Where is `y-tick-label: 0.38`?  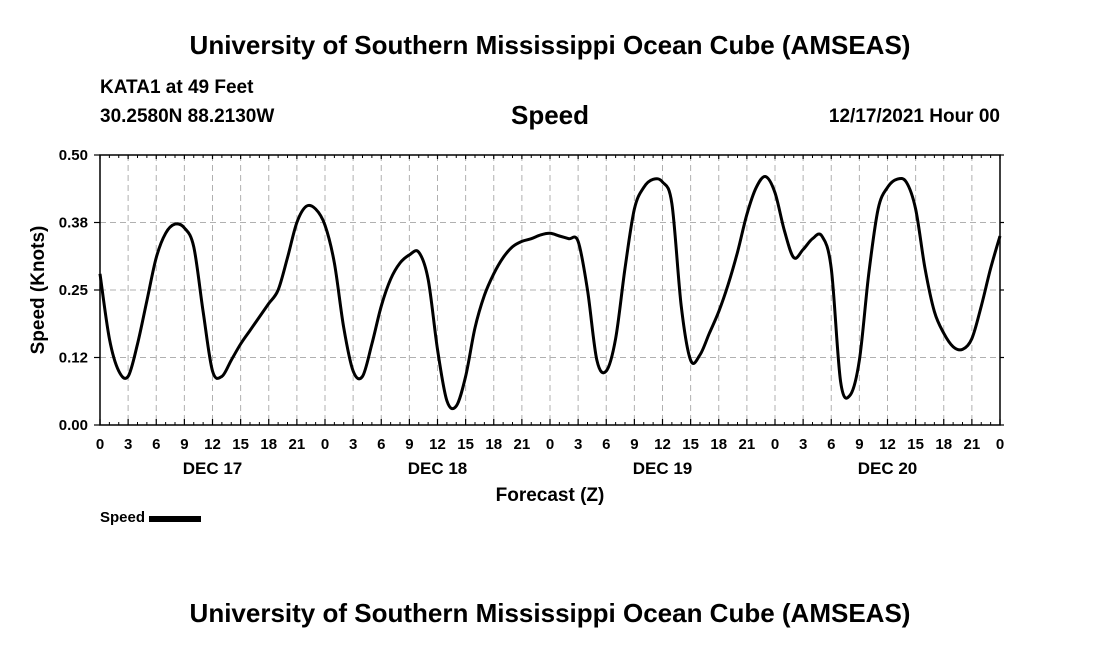
y-tick-label: 0.38 is located at coordinates (73, 223).